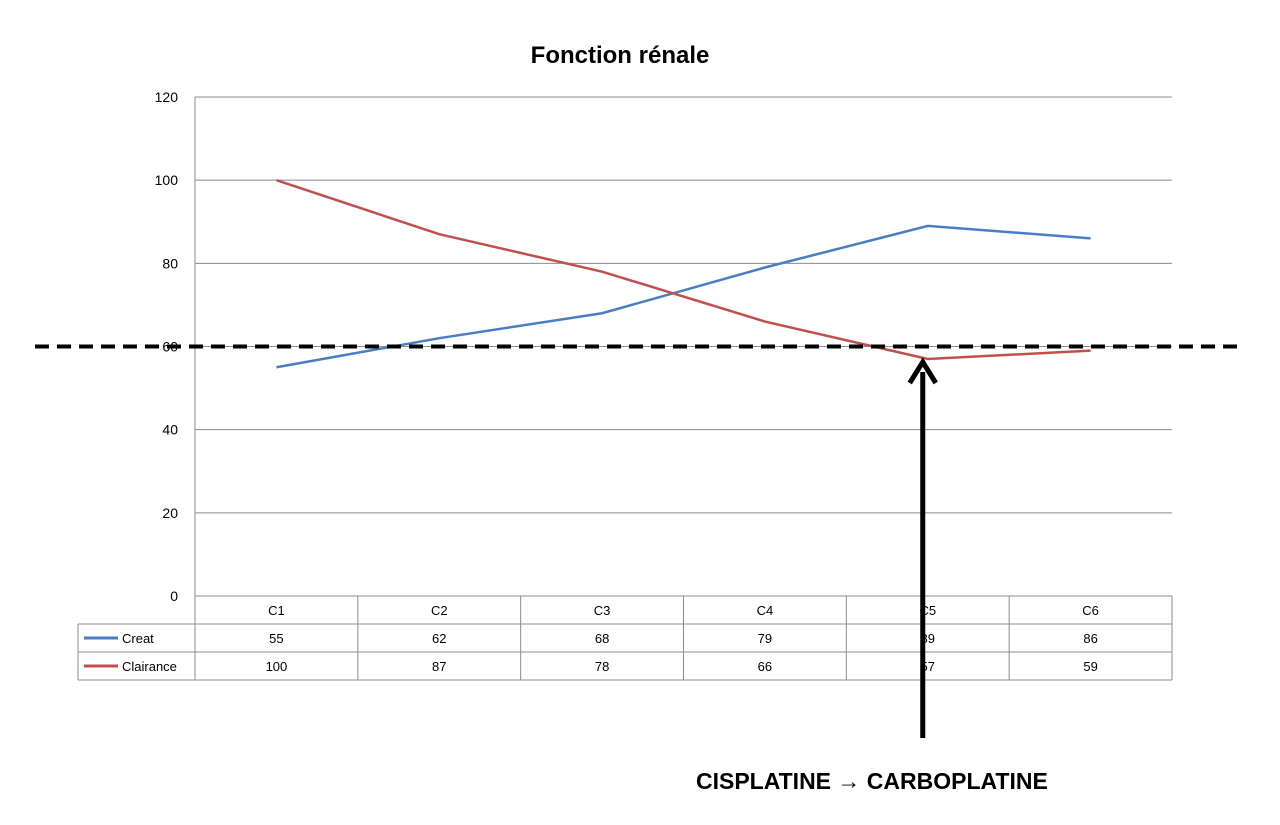  What do you see at coordinates (174, 596) in the screenshot?
I see `y-tick-label: 0` at bounding box center [174, 596].